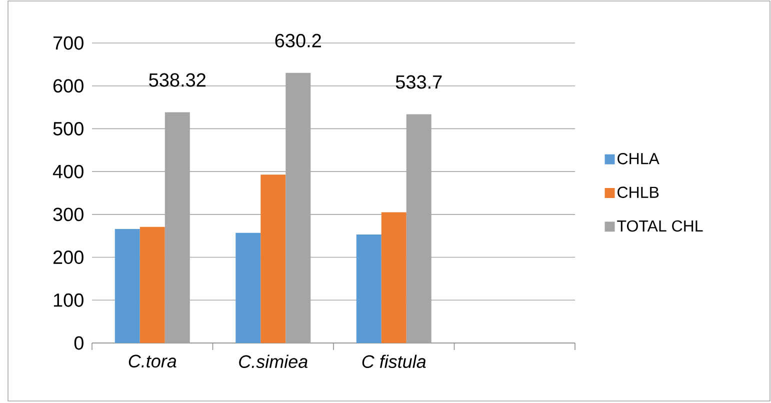  I want to click on y-tick-label: 100, so click(69, 300).